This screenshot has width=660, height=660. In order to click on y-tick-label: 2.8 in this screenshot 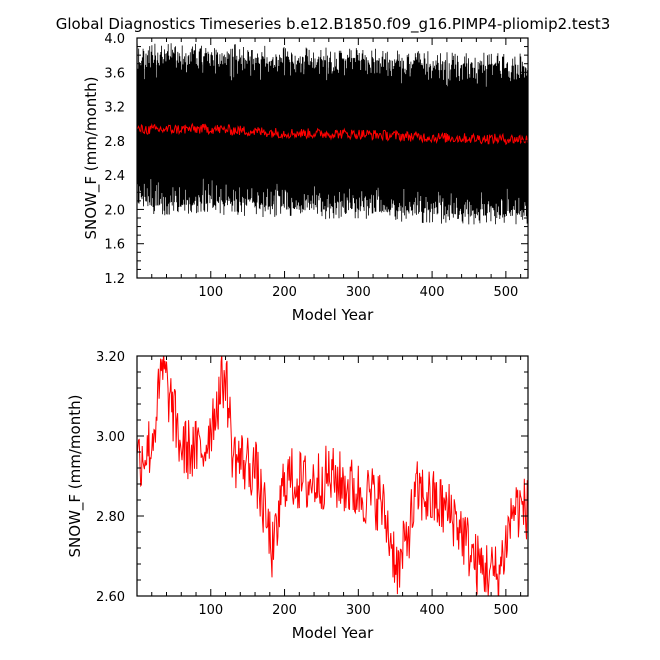, I will do `click(114, 142)`.